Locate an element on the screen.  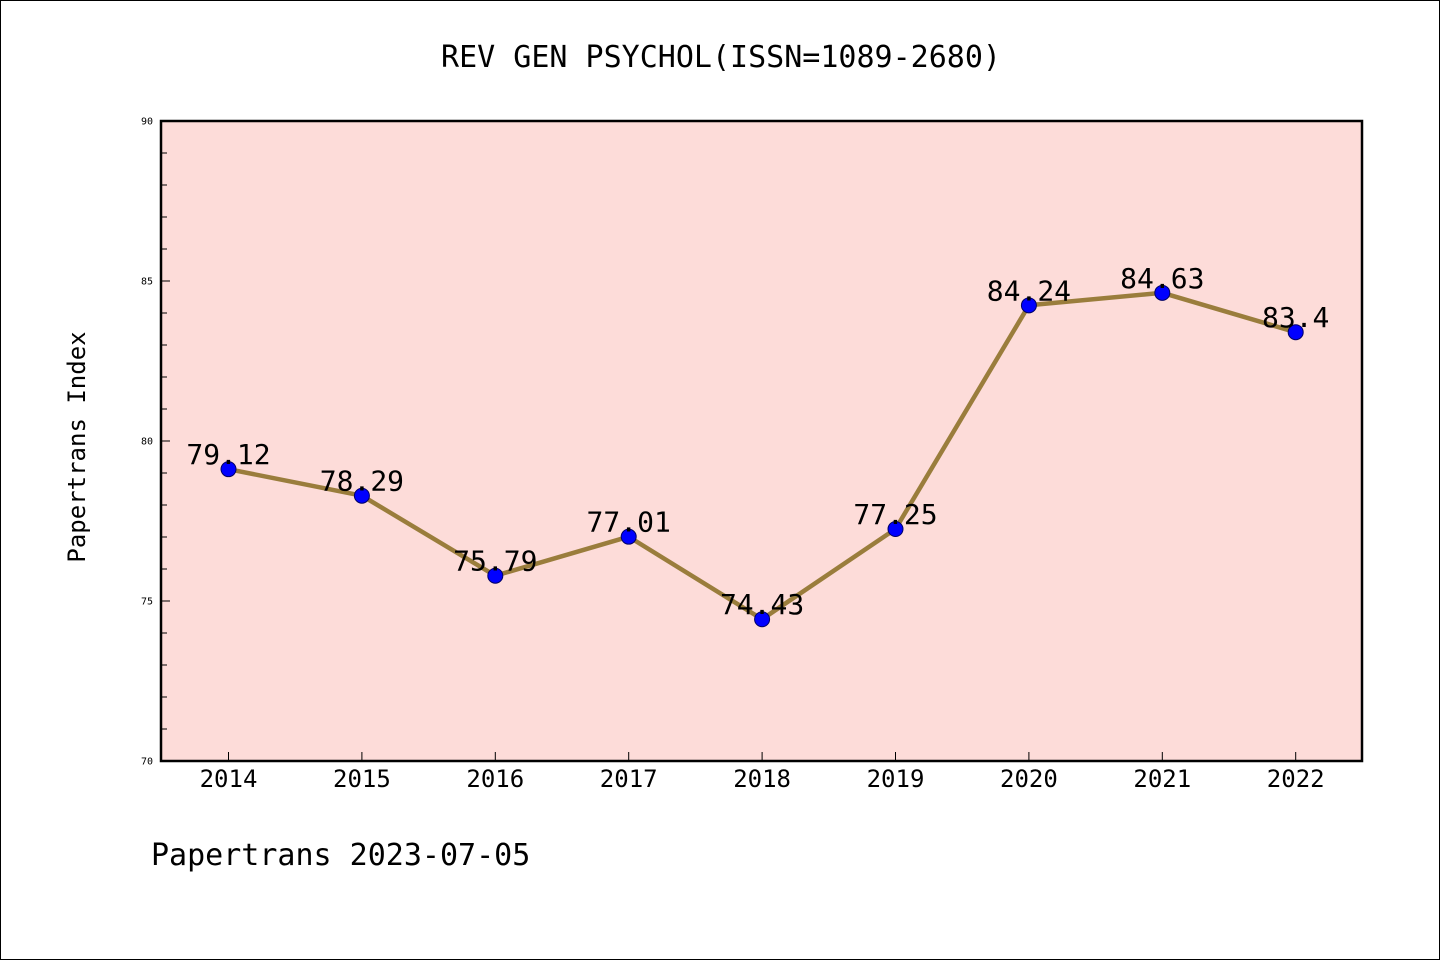
x-tick-label: 2020 is located at coordinates (1029, 779).